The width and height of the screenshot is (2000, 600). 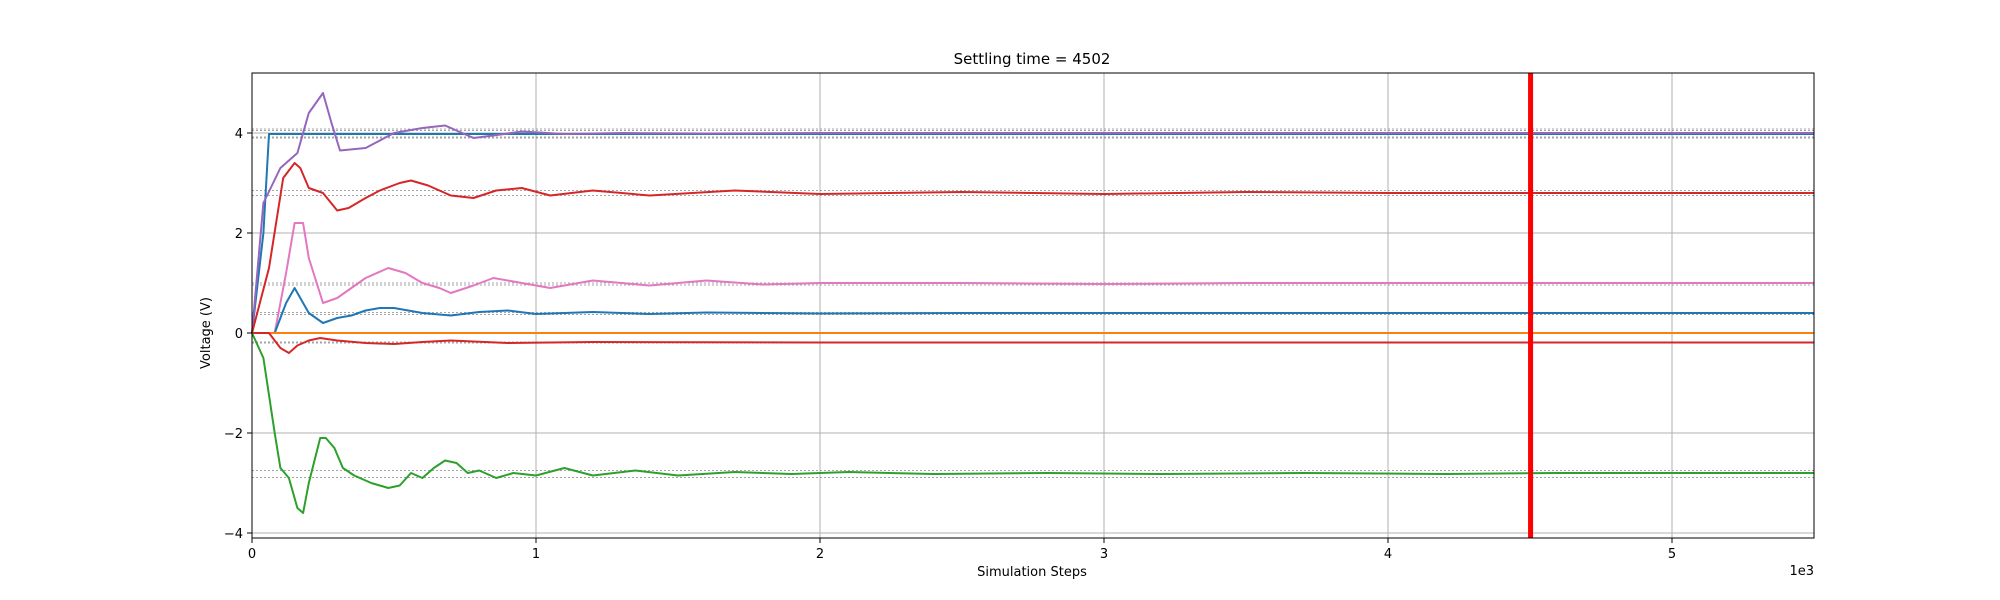 What do you see at coordinates (1672, 554) in the screenshot?
I see `x-tick-label: 5` at bounding box center [1672, 554].